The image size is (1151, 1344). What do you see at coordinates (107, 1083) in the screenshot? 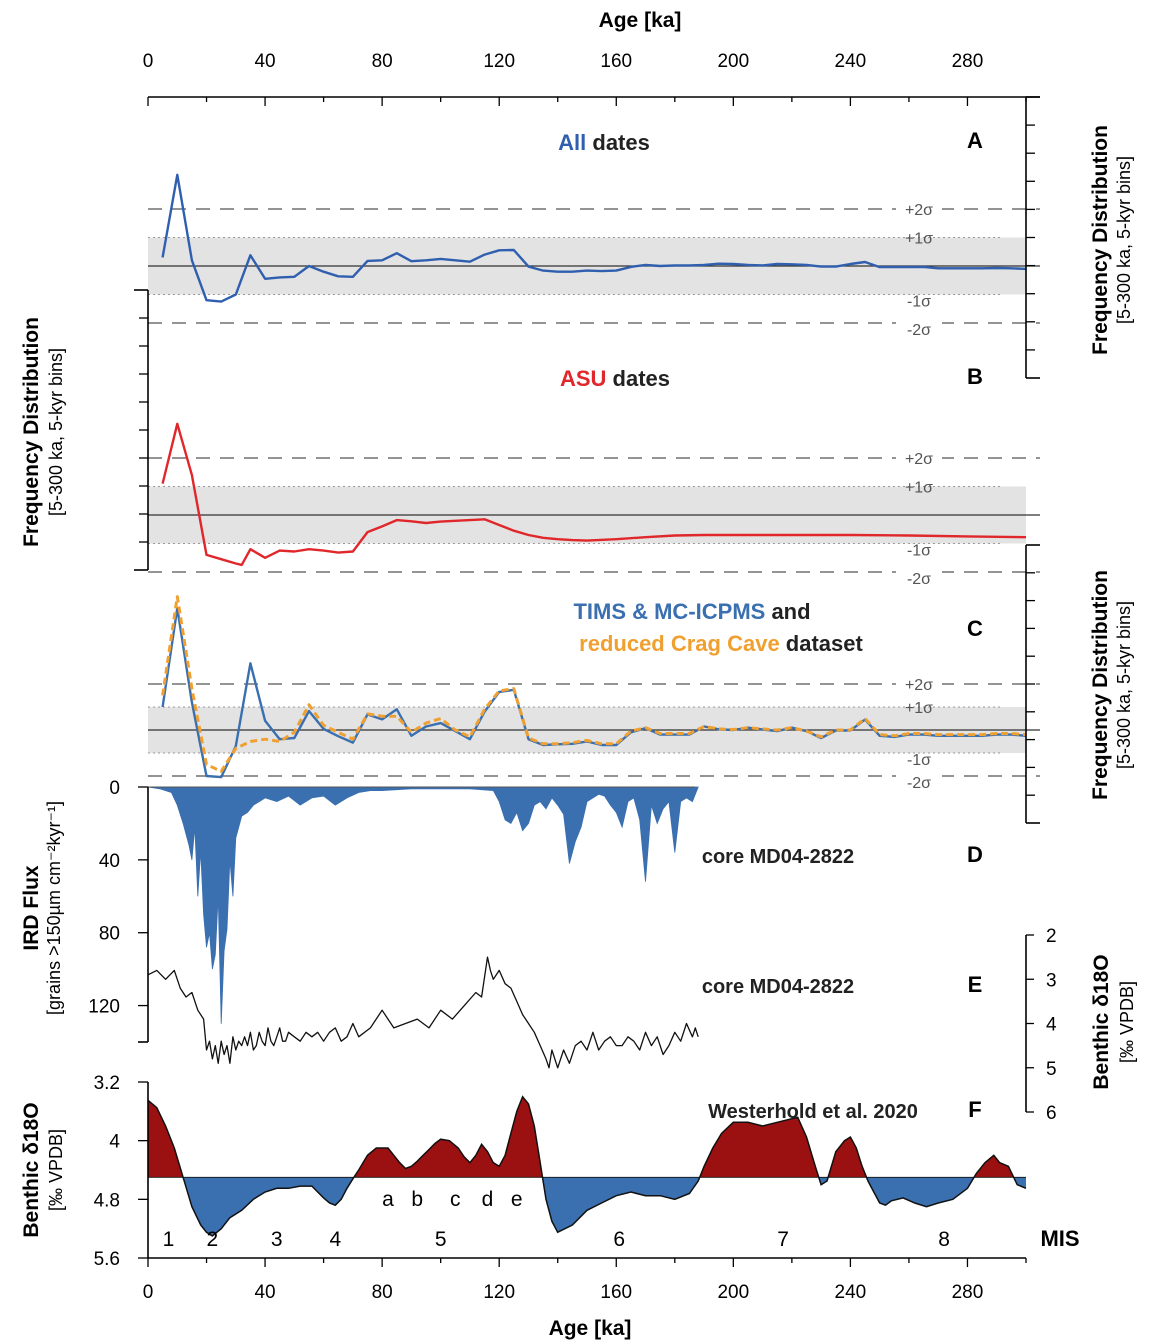
I see `f-axis-tick-label: 3.2` at bounding box center [107, 1083].